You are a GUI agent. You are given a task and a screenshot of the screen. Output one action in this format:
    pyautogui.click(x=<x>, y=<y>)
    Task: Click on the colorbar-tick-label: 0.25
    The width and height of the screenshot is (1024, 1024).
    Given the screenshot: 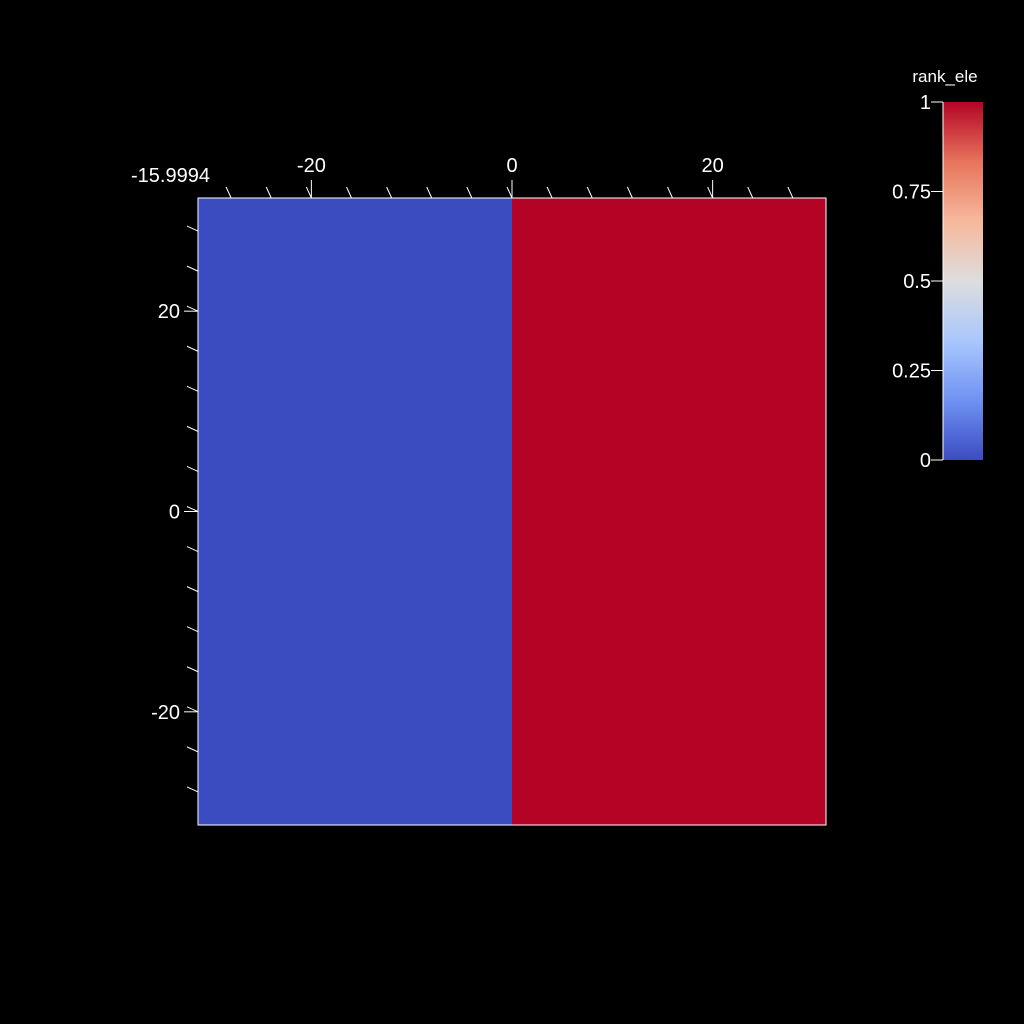 What is the action you would take?
    pyautogui.click(x=911, y=372)
    